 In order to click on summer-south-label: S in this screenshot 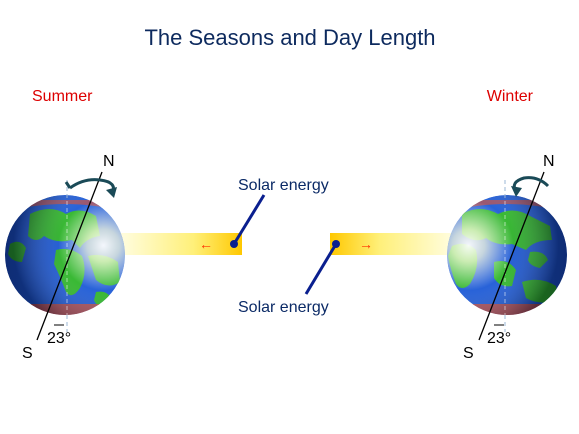, I will do `click(27, 353)`.